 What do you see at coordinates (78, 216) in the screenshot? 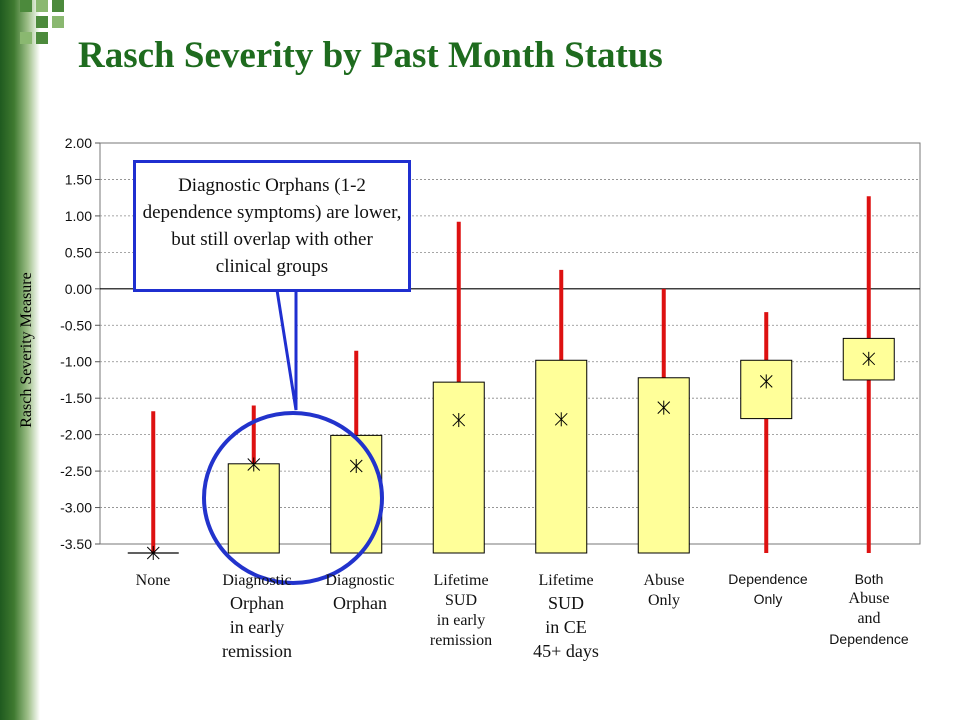
I see `y-tick-label: 1.00` at bounding box center [78, 216].